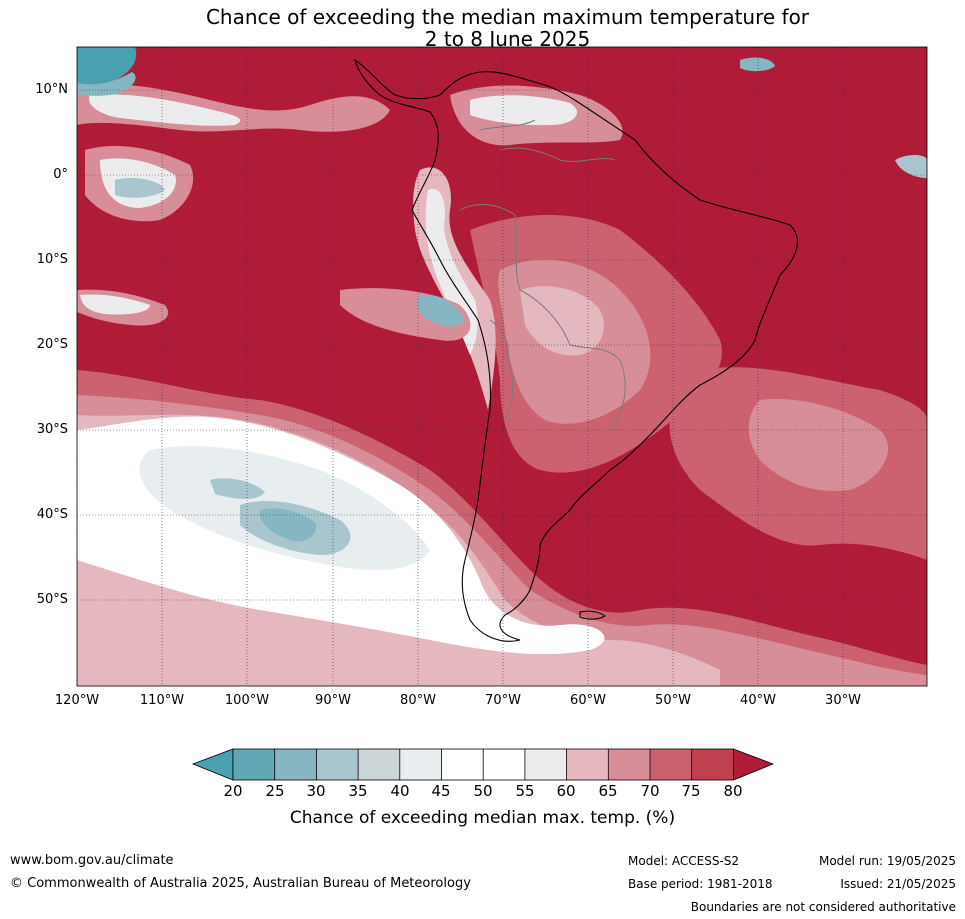  I want to click on lon-label: 30°W, so click(843, 700).